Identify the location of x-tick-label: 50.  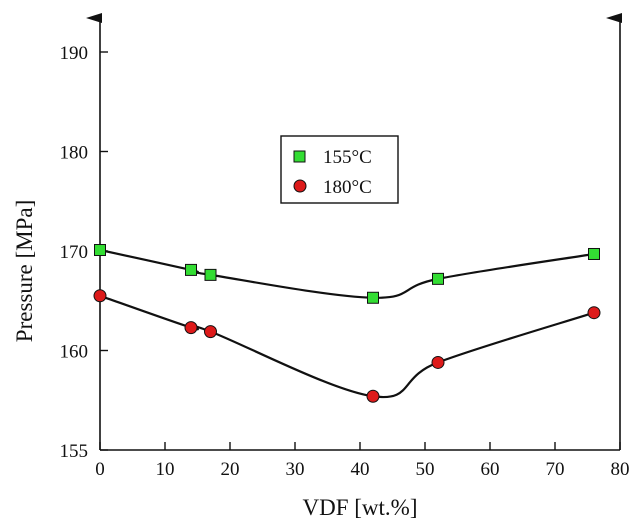
(425, 469).